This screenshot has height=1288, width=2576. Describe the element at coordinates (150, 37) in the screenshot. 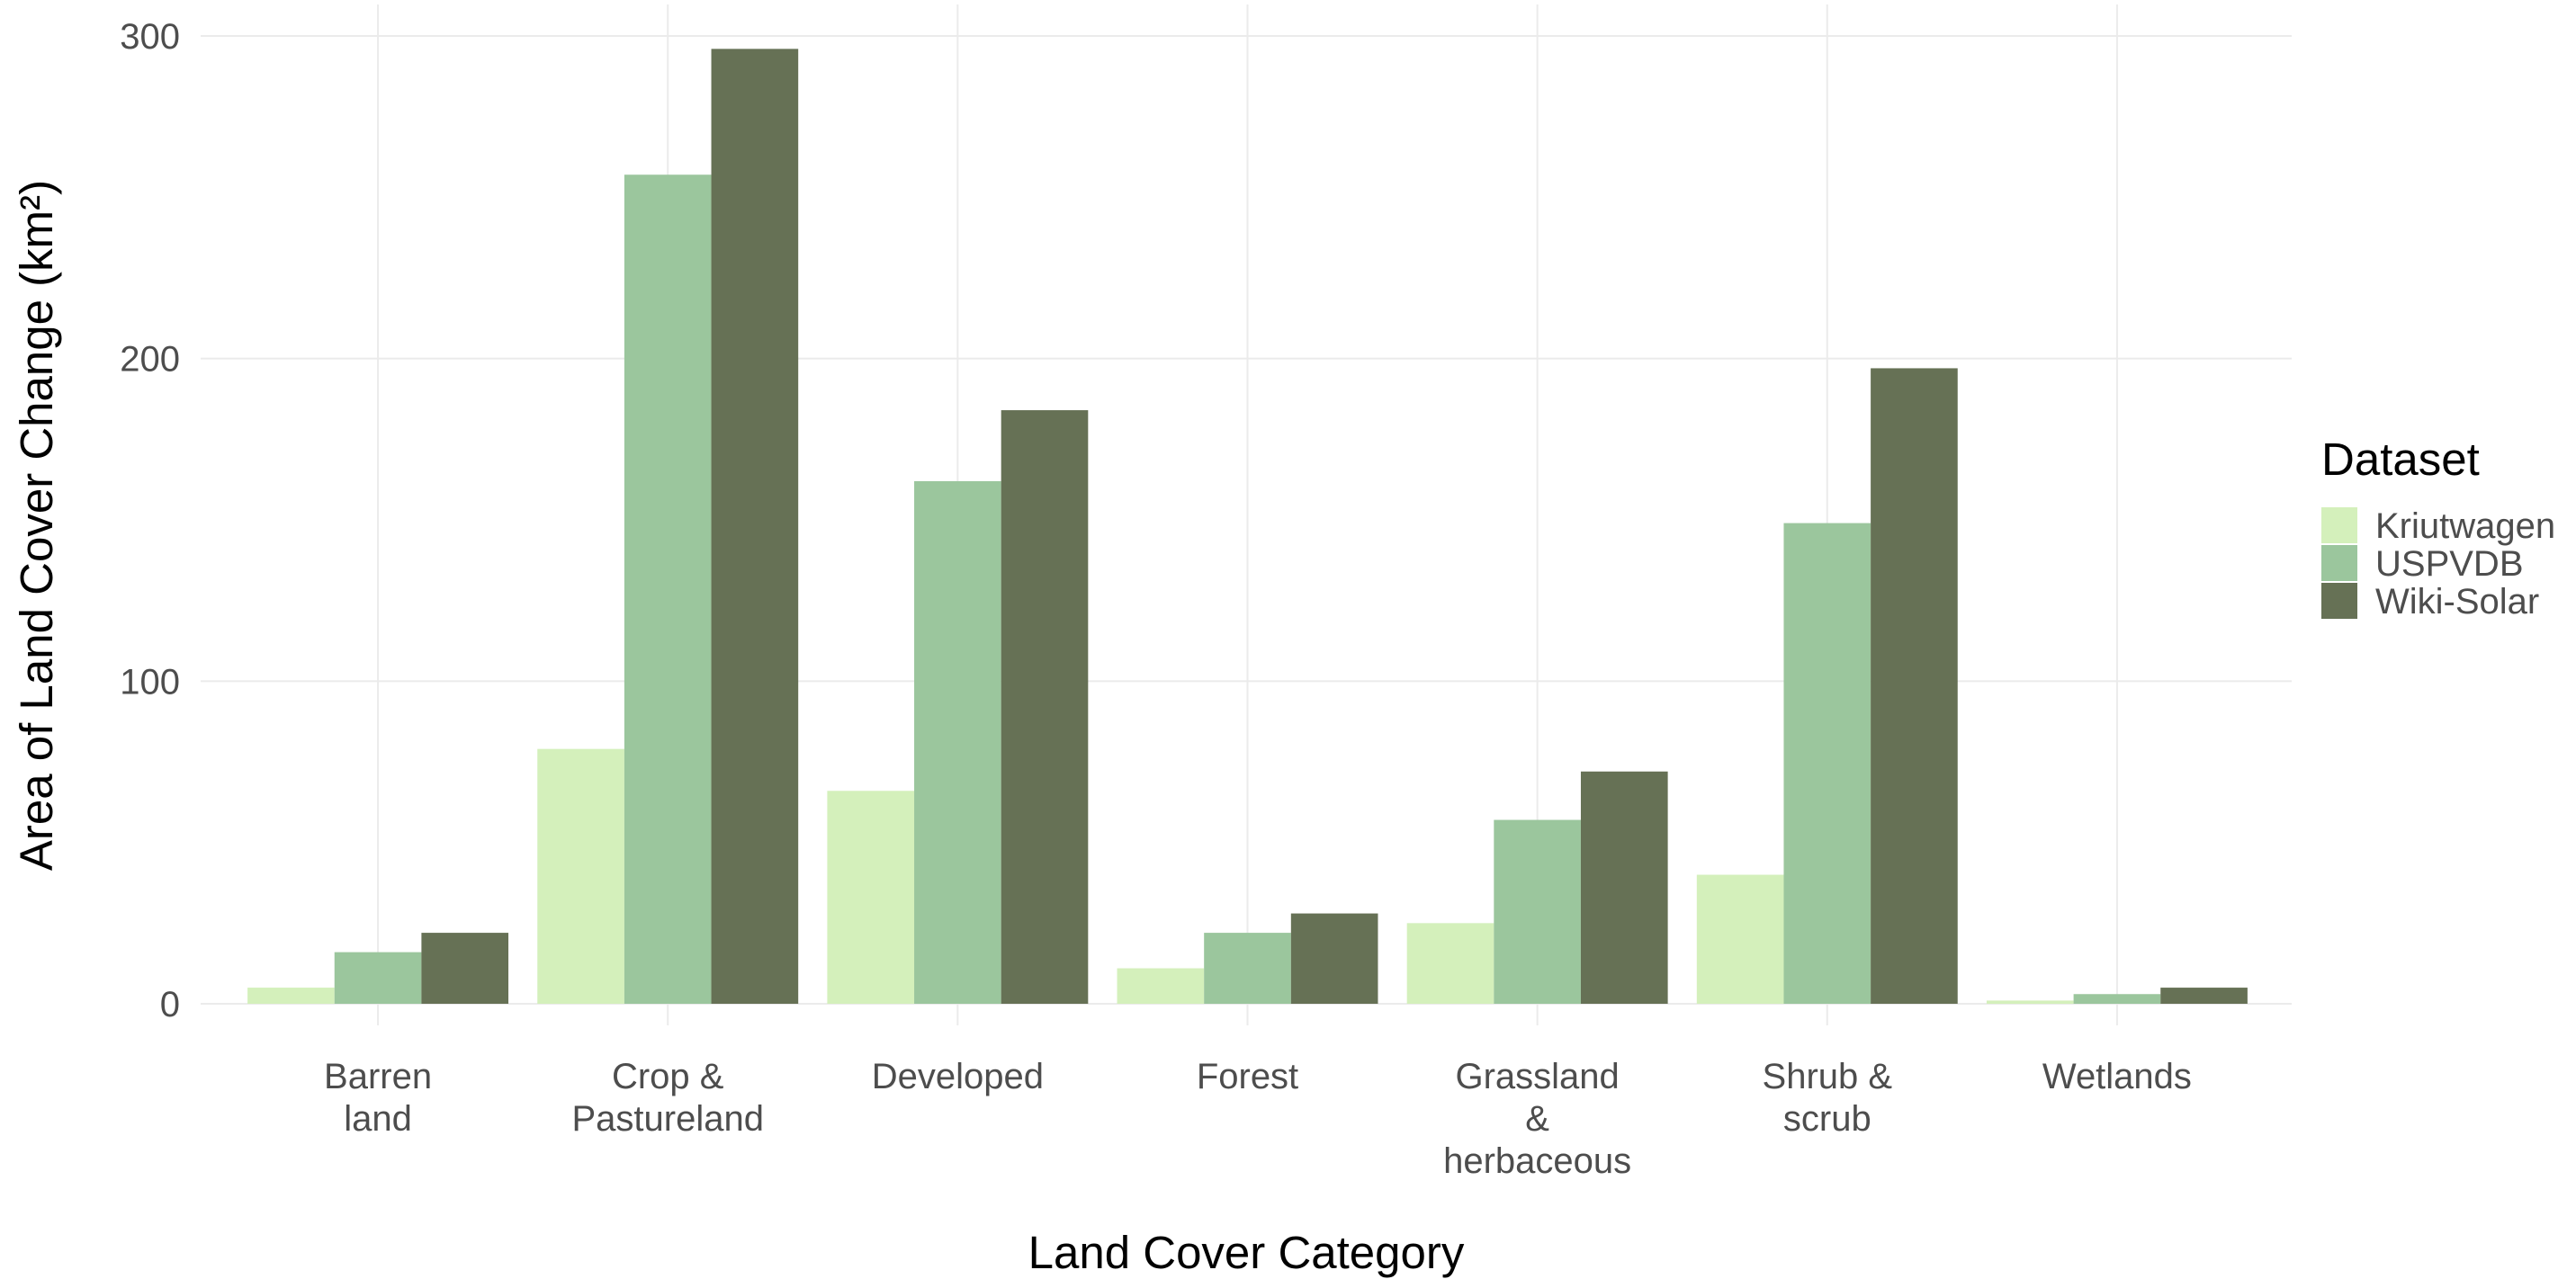

I see `y-tick-label: 300` at that location.